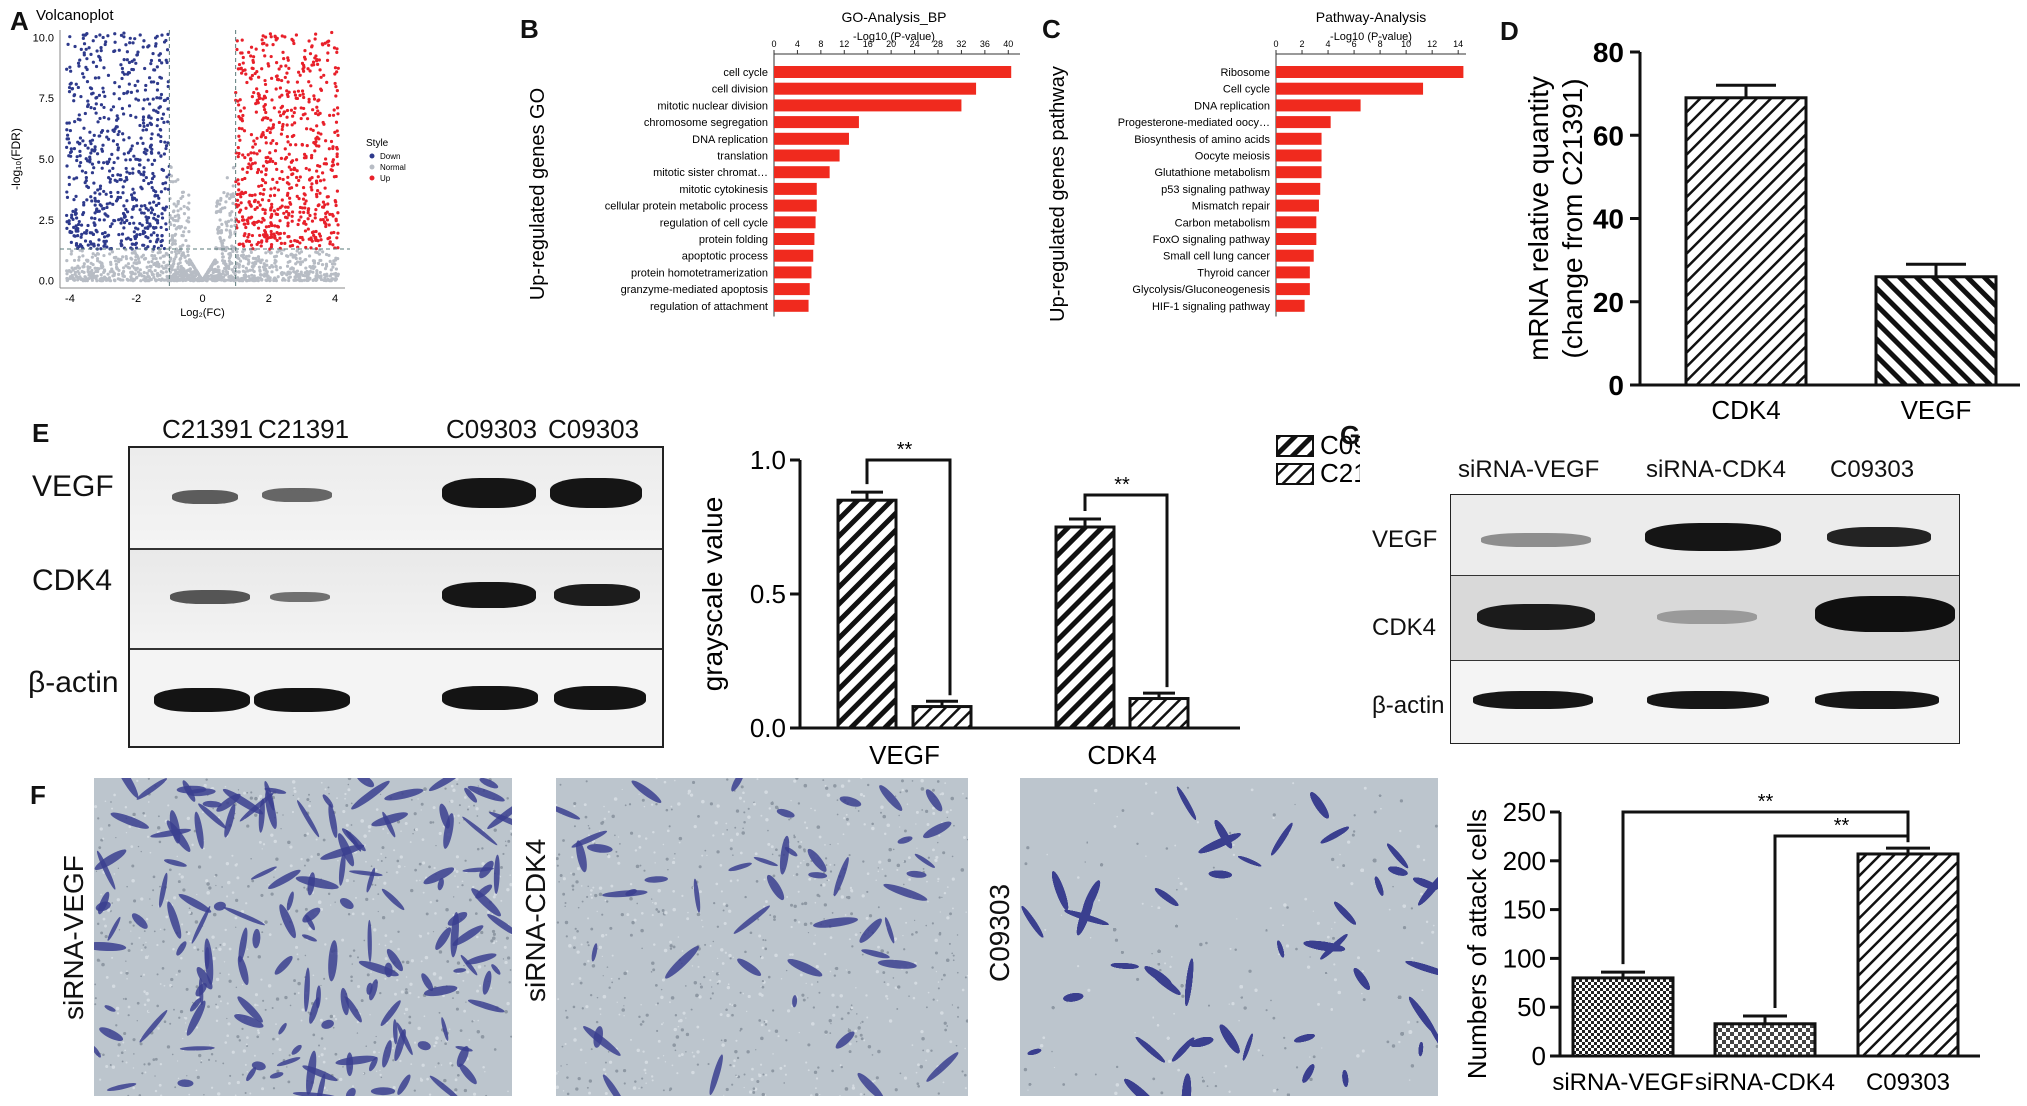 This screenshot has width=2027, height=1106. What do you see at coordinates (795, 222) in the screenshot?
I see `bar` at bounding box center [795, 222].